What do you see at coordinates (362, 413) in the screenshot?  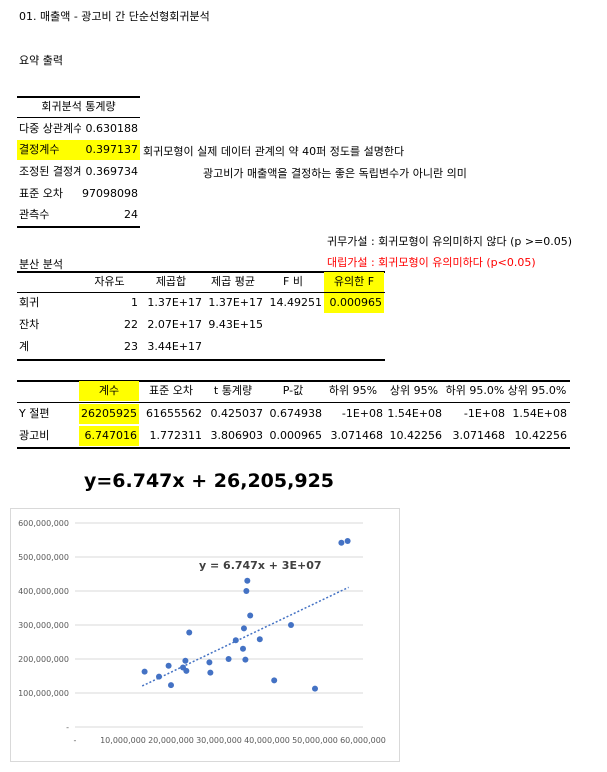 I see `coef-intercept-lower-95: -1E+08` at bounding box center [362, 413].